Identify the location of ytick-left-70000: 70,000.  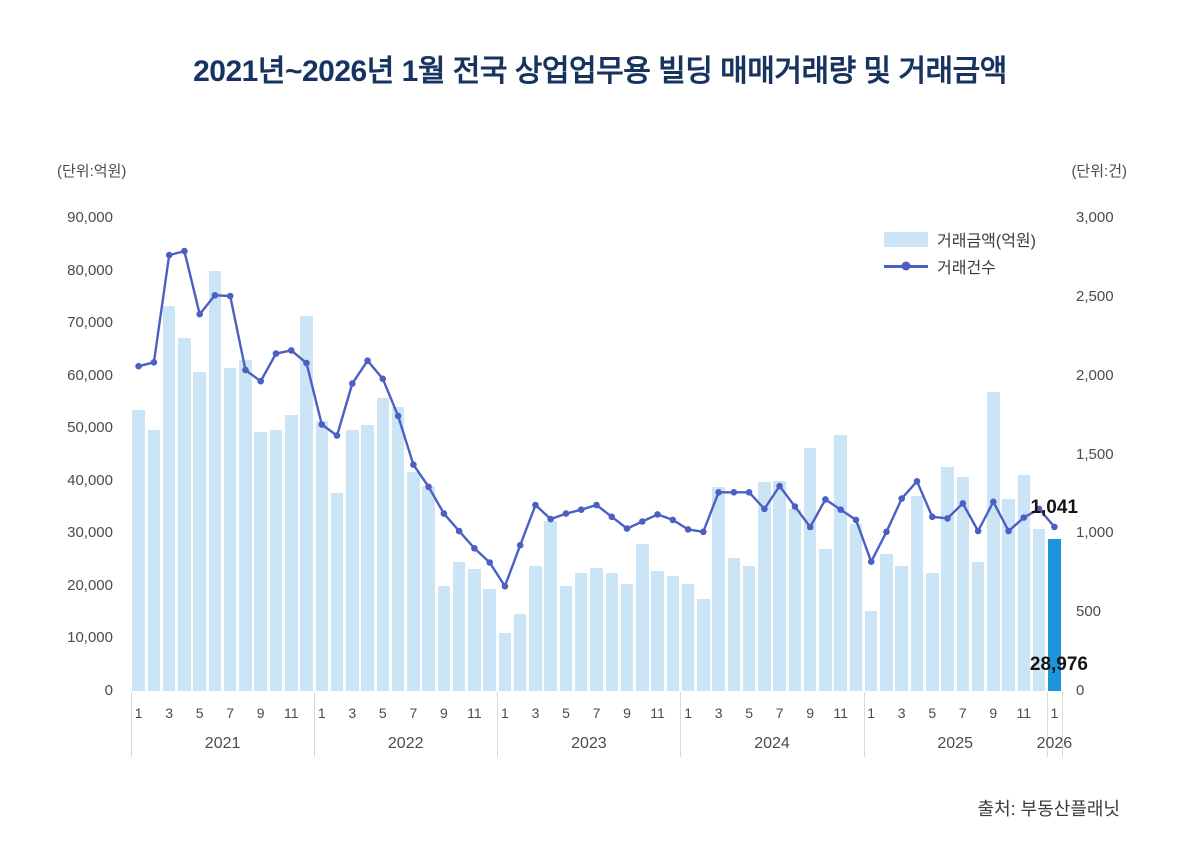
(90, 323).